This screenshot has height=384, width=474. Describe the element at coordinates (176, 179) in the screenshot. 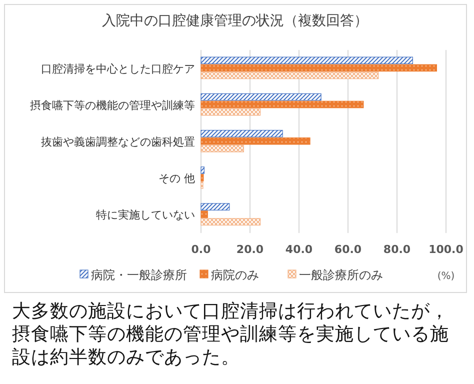

I see `y-tick-label: その 他` at that location.